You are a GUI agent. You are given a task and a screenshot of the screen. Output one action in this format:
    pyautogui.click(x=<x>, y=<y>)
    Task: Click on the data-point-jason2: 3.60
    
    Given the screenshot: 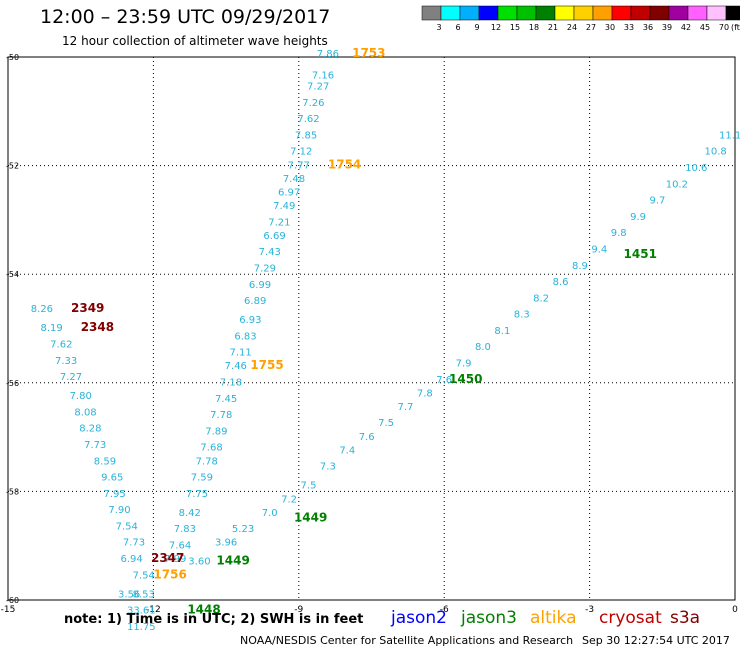 What is the action you would take?
    pyautogui.click(x=199, y=562)
    